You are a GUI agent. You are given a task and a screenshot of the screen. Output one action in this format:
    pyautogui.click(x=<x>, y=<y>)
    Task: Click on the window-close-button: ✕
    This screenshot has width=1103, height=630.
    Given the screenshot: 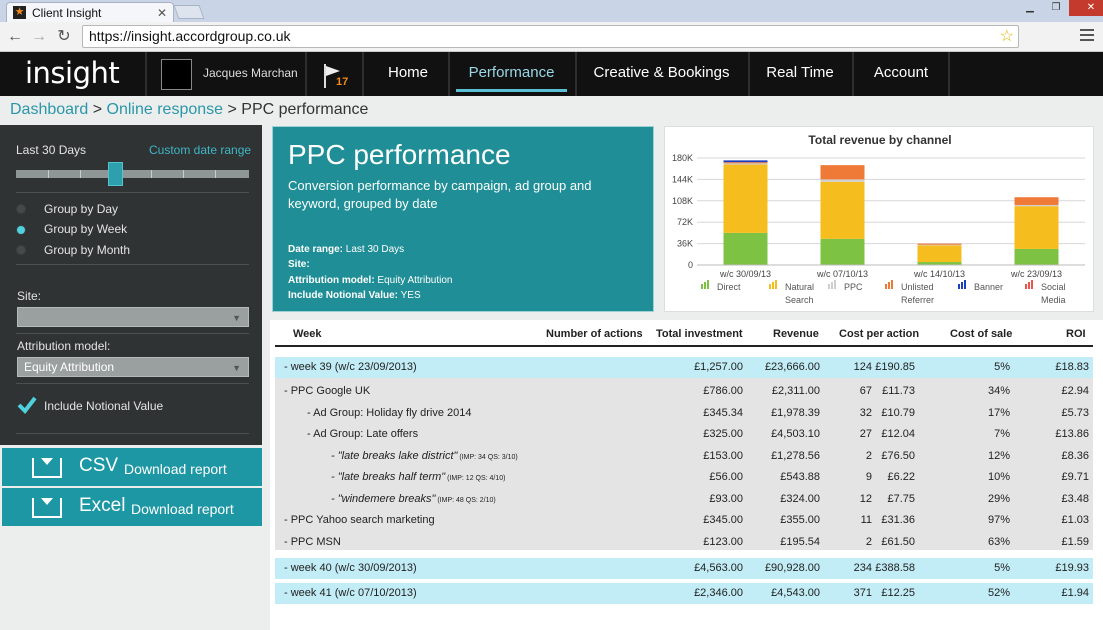 What is the action you would take?
    pyautogui.click(x=1086, y=8)
    